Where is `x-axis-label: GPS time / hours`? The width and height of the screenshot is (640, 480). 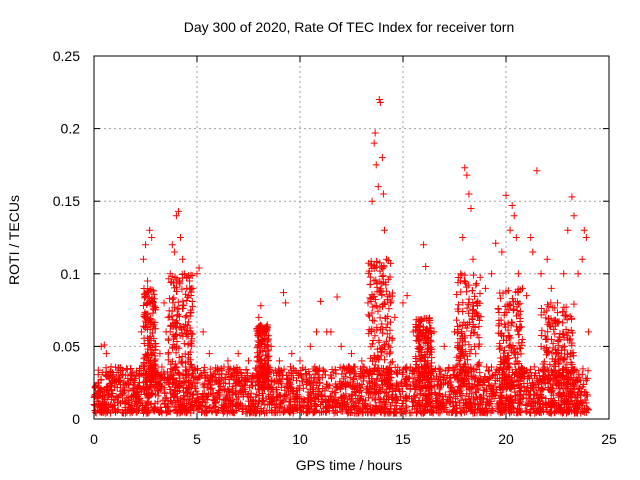
x-axis-label: GPS time / hours is located at coordinates (349, 465).